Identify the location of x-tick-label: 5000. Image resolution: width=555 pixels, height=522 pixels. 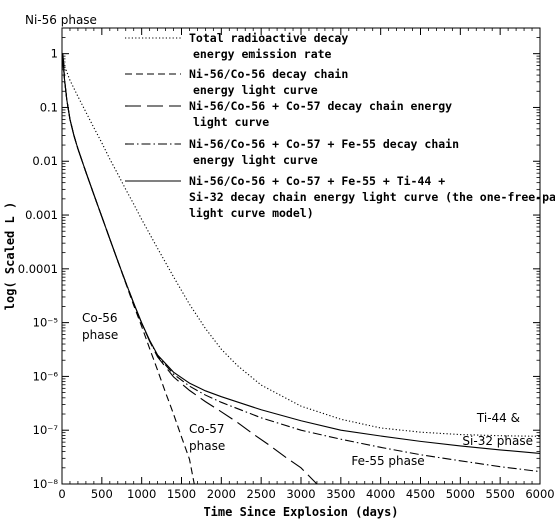
(460, 494).